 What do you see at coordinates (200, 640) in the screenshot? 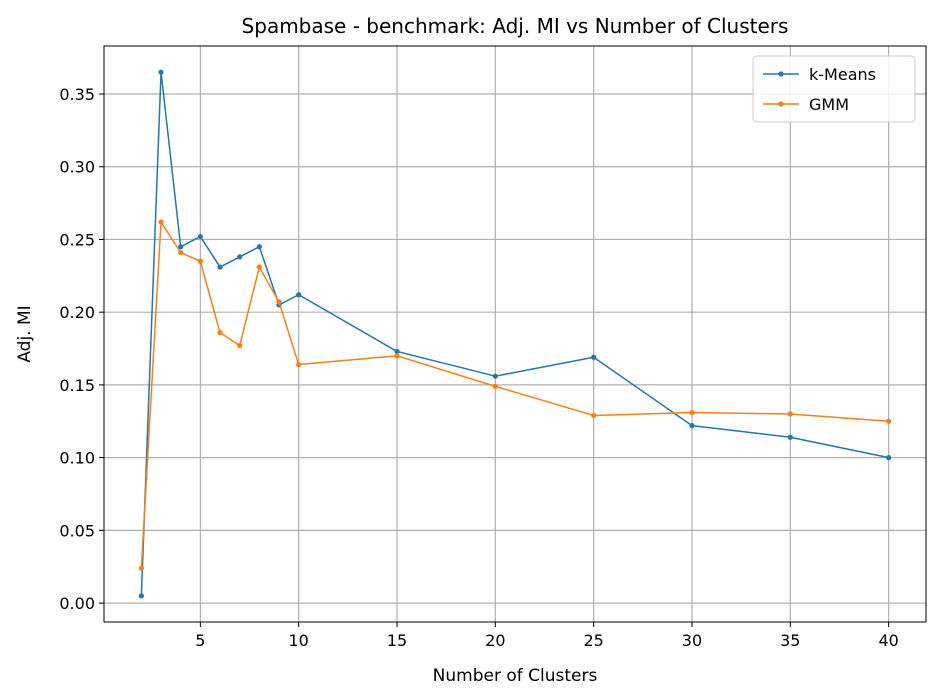
I see `x-tick-label: 5` at bounding box center [200, 640].